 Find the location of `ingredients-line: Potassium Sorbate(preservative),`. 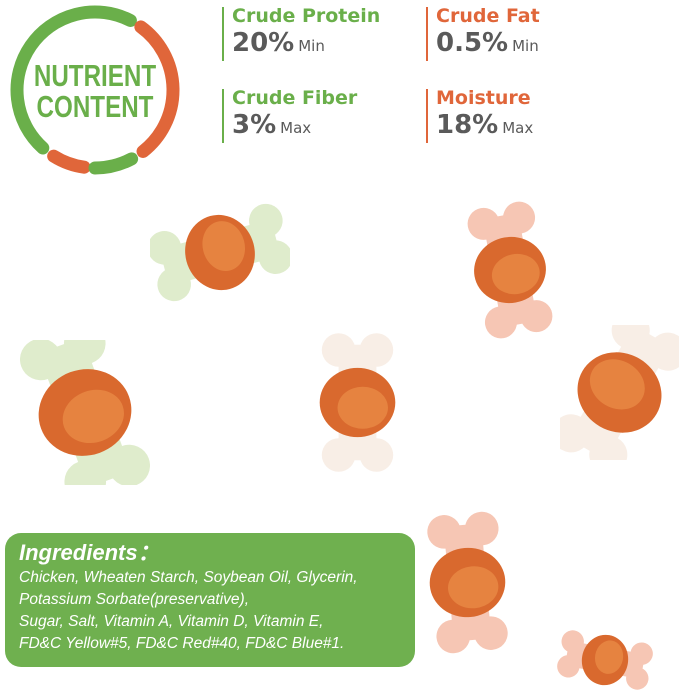

ingredients-line: Potassium Sorbate(preservative), is located at coordinates (134, 599).